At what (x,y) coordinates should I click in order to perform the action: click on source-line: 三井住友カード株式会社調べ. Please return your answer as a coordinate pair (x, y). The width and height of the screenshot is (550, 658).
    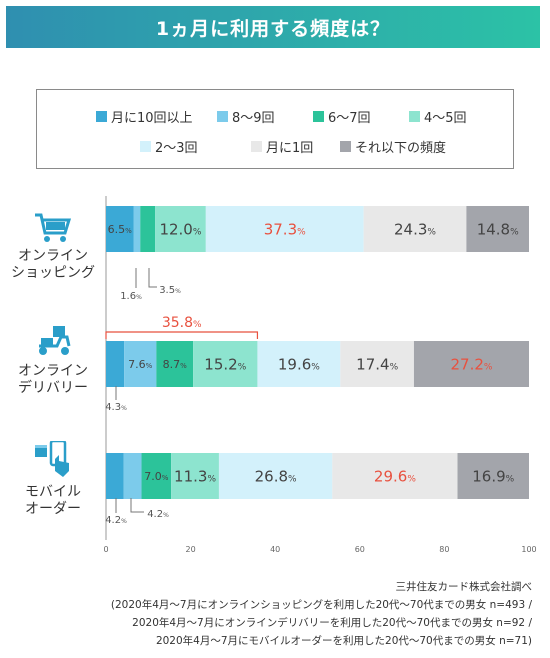
    Looking at the image, I should click on (464, 587).